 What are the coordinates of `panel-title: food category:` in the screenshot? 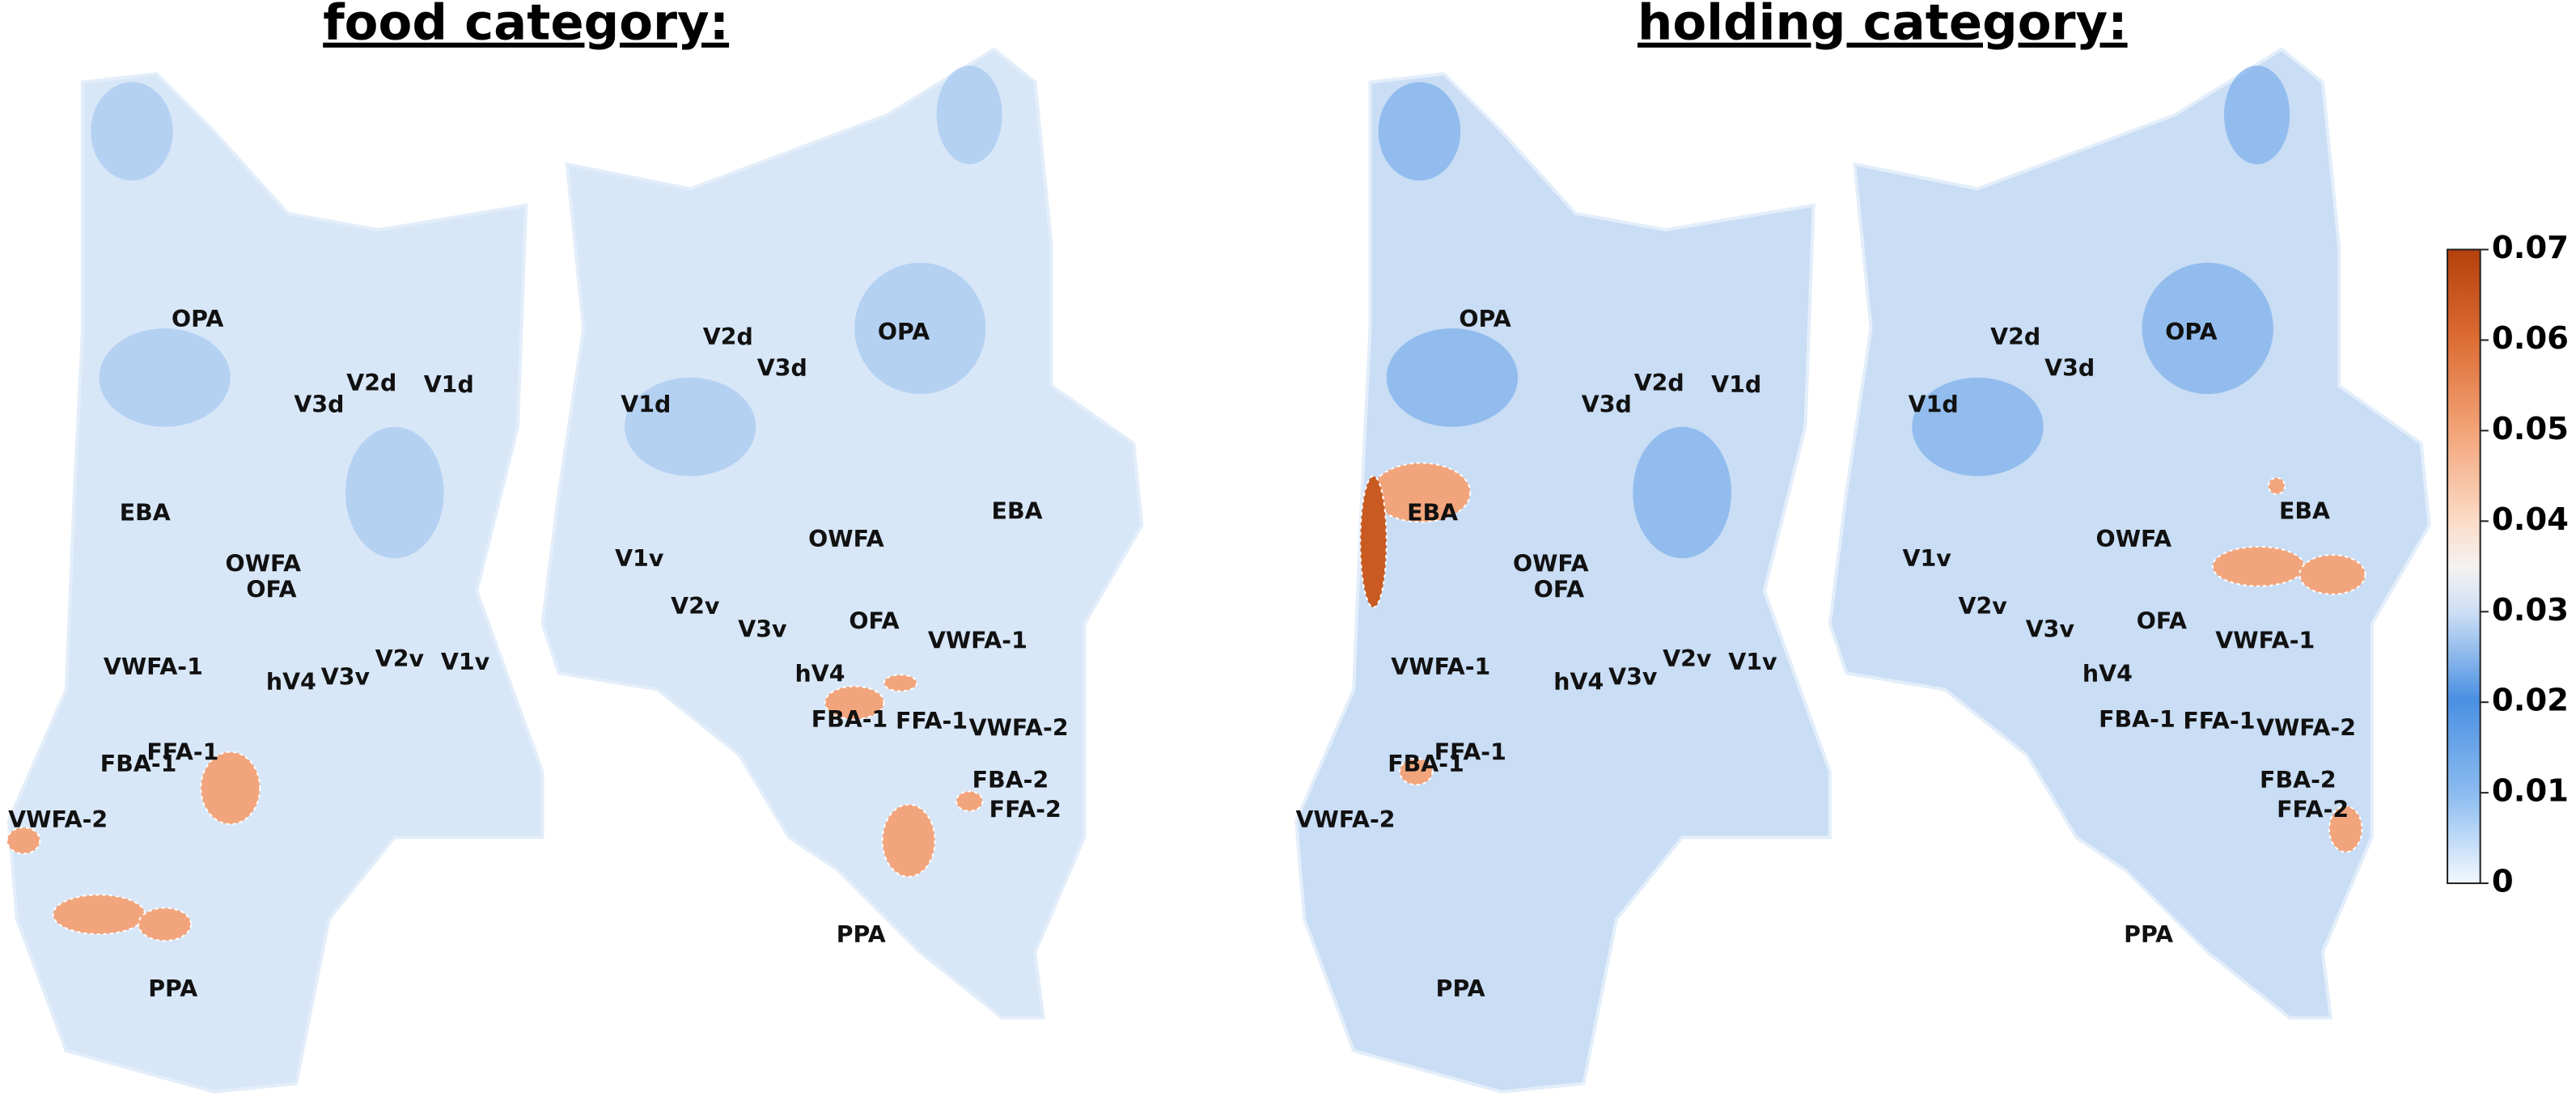 It's located at (526, 26).